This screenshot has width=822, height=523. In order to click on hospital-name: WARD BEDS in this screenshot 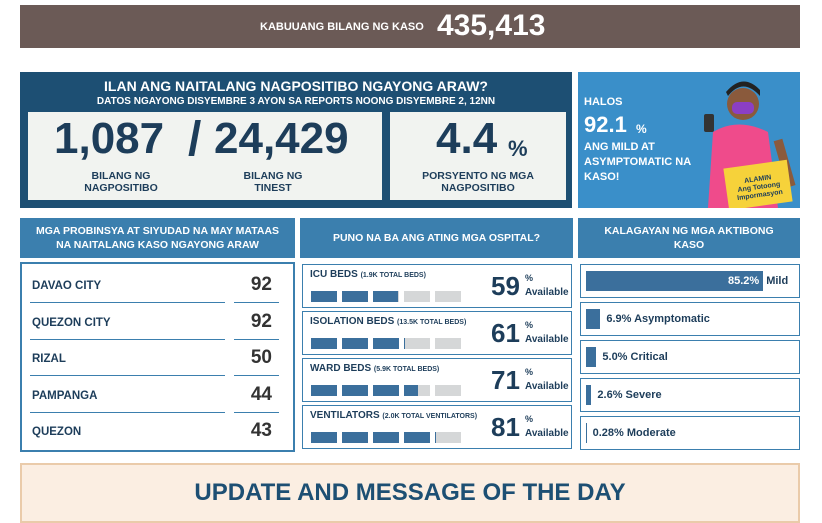, I will do `click(341, 368)`.